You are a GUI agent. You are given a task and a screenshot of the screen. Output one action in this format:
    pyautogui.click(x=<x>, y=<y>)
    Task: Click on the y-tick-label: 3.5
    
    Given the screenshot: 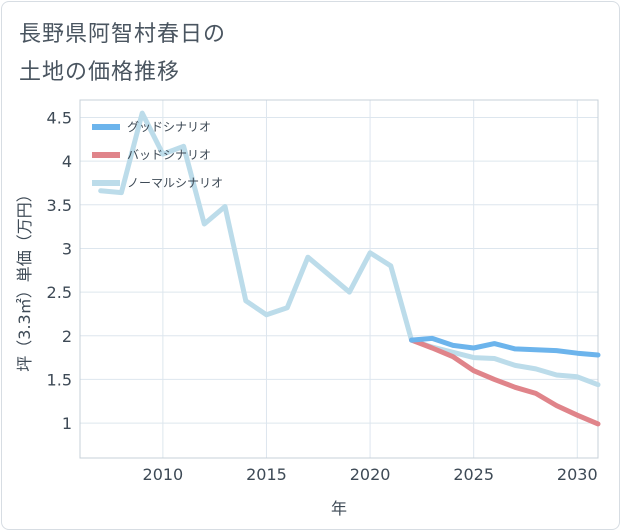 What is the action you would take?
    pyautogui.click(x=59, y=205)
    